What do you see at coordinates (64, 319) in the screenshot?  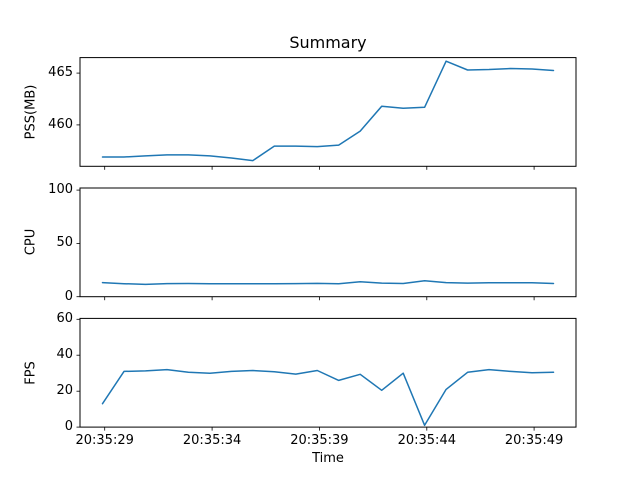 I see `fps-ytick-label: 60` at bounding box center [64, 319].